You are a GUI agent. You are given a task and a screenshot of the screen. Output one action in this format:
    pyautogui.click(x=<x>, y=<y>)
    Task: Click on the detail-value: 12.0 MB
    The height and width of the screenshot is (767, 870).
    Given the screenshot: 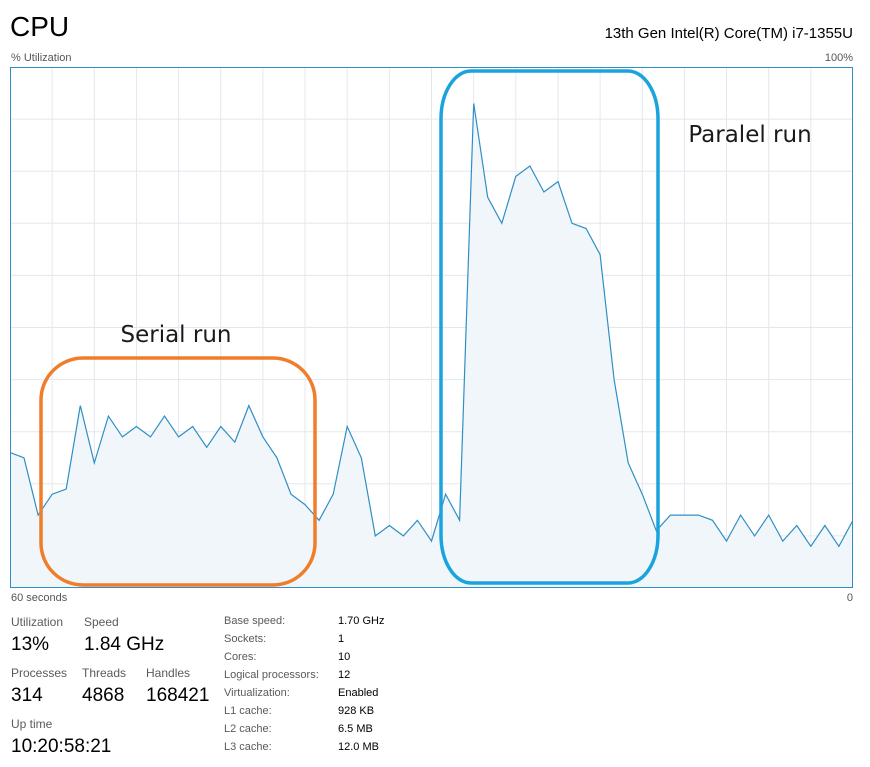 What is the action you would take?
    pyautogui.click(x=358, y=747)
    